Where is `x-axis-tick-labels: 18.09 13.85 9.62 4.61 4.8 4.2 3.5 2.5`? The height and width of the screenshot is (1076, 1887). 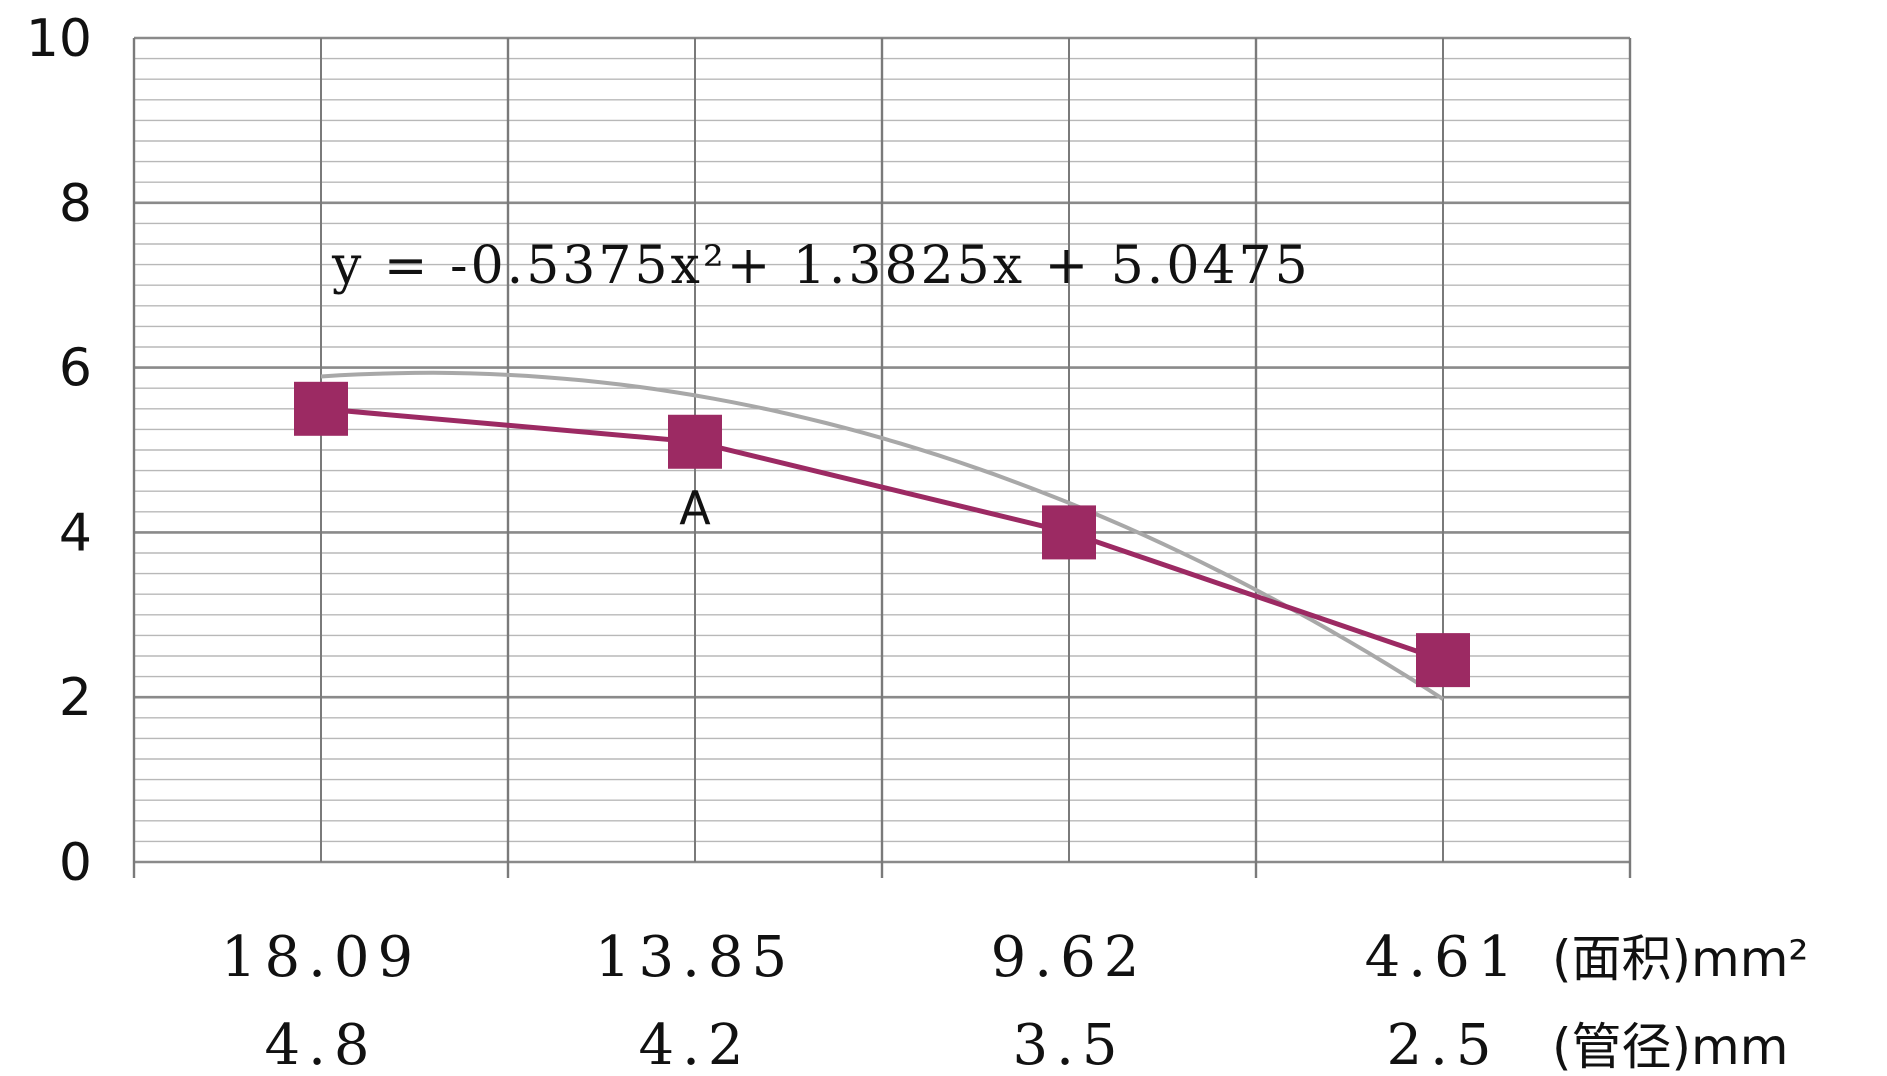
x-axis-tick-labels: 18.09 13.85 9.62 4.61 4.8 4.2 3.5 2.5 is located at coordinates (871, 1000).